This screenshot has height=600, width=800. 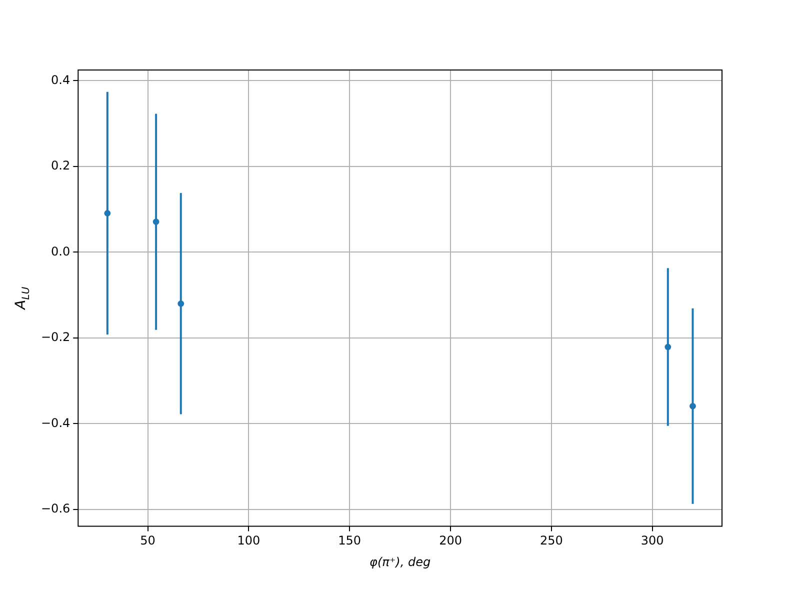 I want to click on x-tick-label: 250, so click(x=551, y=541).